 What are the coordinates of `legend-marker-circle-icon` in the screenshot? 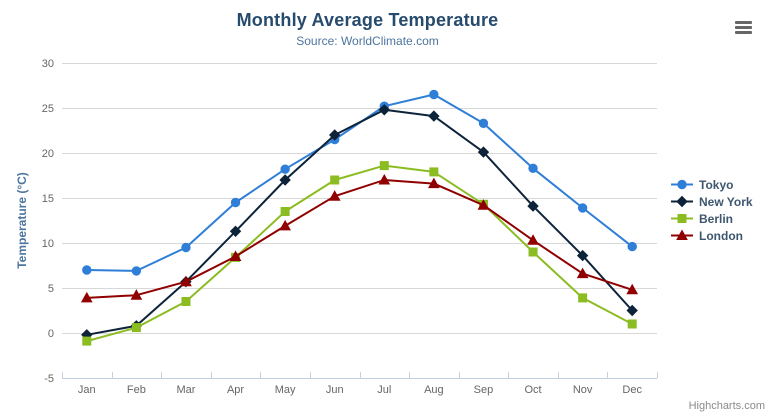 It's located at (682, 184).